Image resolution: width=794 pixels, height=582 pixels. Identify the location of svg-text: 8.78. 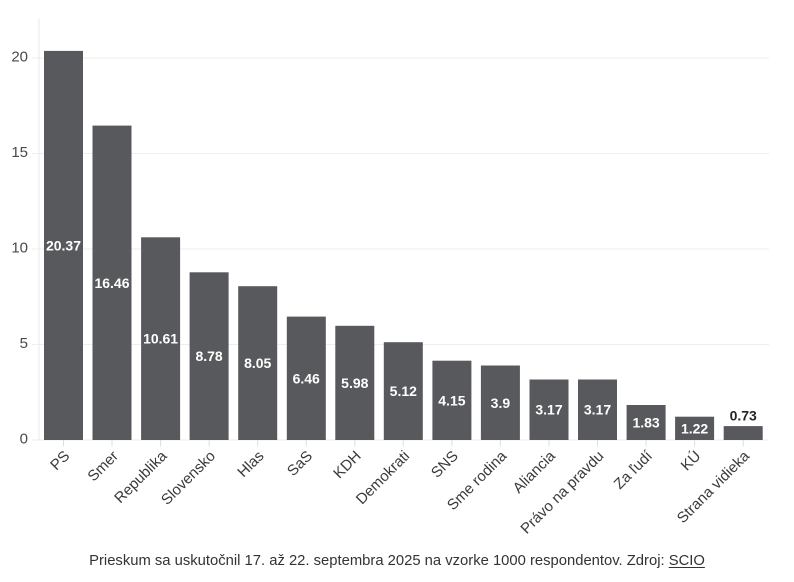
(208, 356).